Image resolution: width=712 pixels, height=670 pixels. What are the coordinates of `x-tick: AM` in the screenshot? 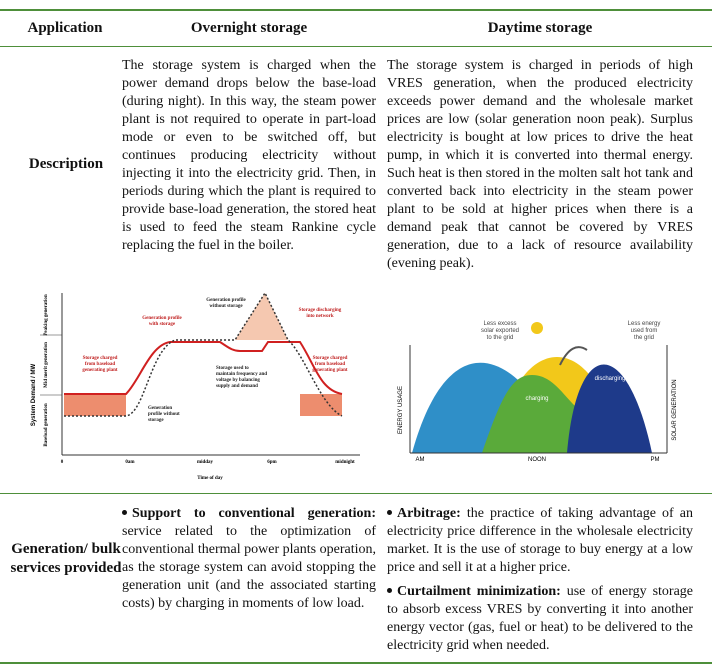 It's located at (420, 460).